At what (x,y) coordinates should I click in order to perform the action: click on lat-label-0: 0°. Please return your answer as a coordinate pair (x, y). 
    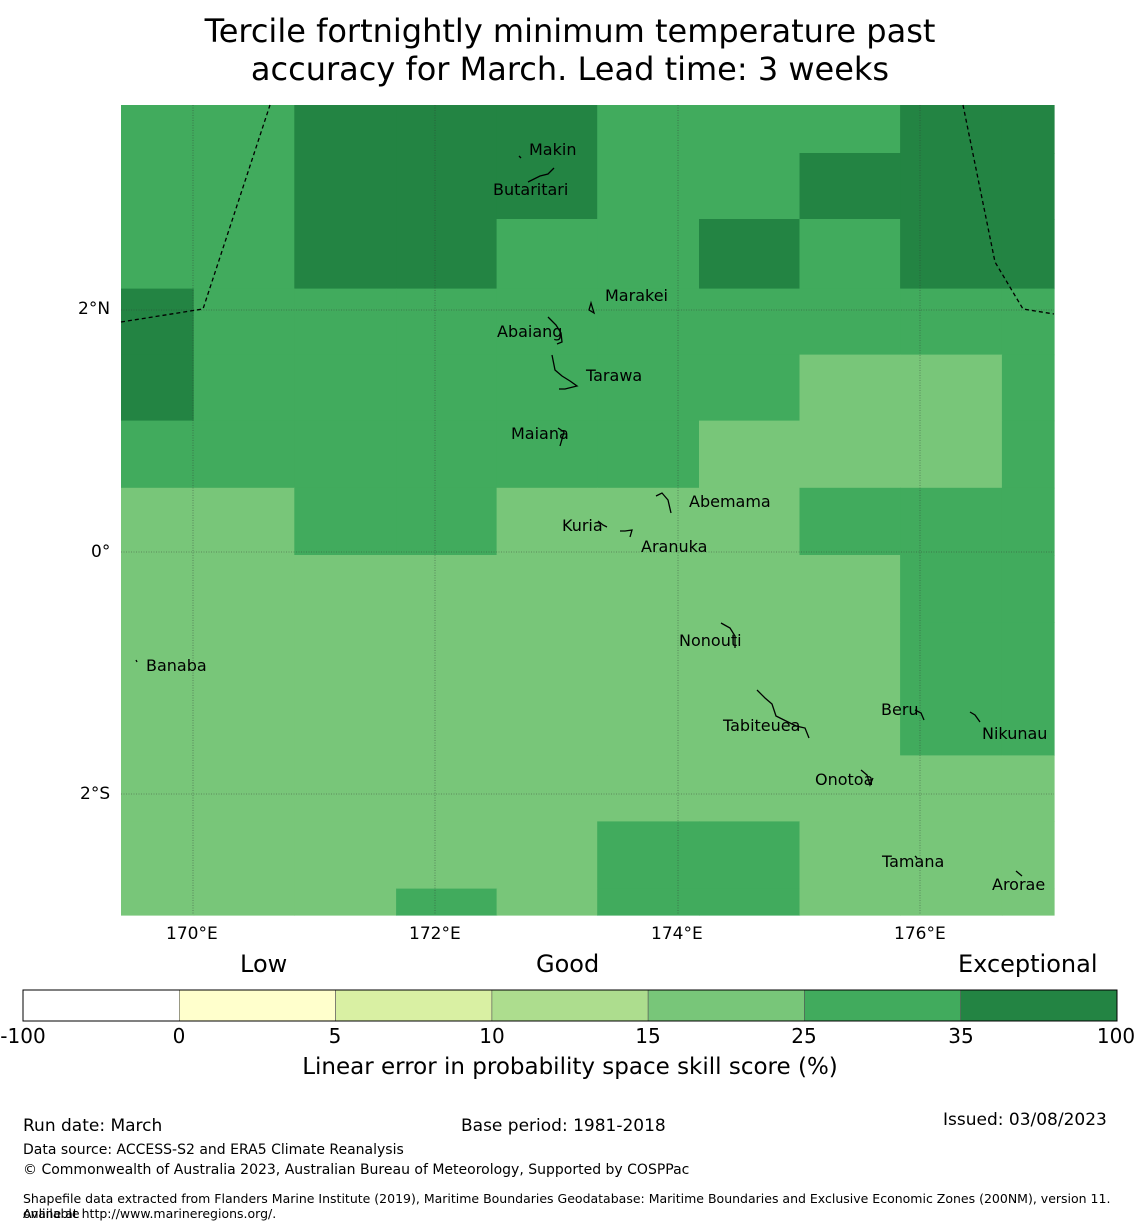
    Looking at the image, I should click on (101, 552).